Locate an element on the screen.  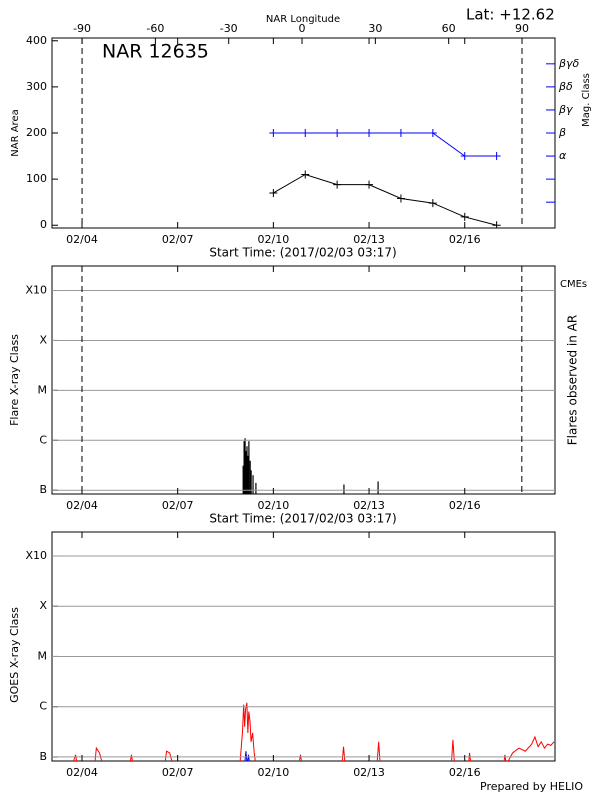
x2-tick-label: -60 is located at coordinates (155, 28).